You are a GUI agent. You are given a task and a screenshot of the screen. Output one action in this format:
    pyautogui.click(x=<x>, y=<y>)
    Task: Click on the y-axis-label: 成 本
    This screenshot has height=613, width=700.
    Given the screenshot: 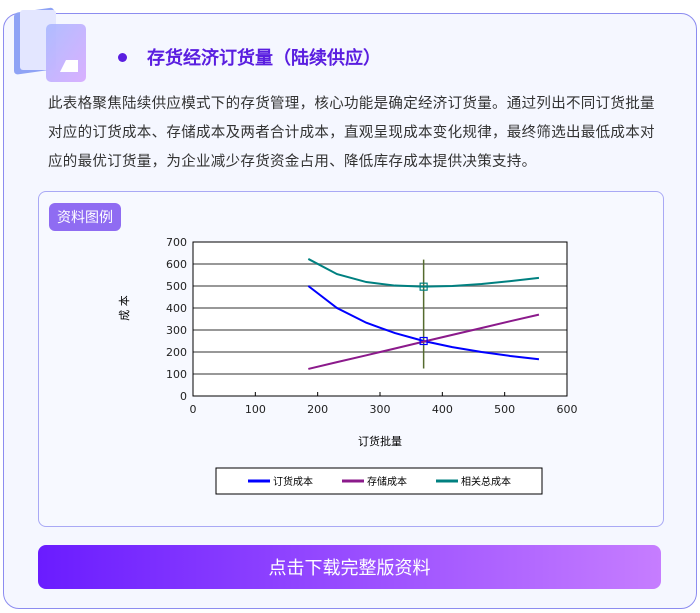 What is the action you would take?
    pyautogui.click(x=124, y=308)
    